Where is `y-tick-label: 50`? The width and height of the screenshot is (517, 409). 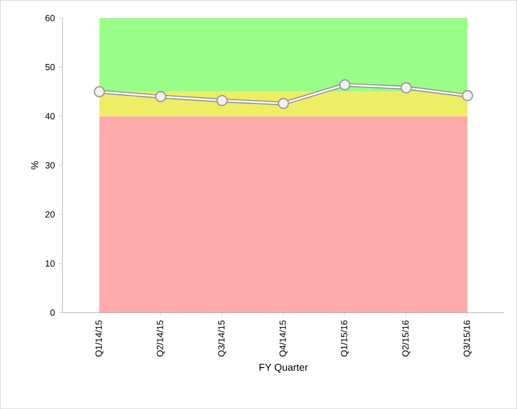 y-tick-label: 50 is located at coordinates (50, 67).